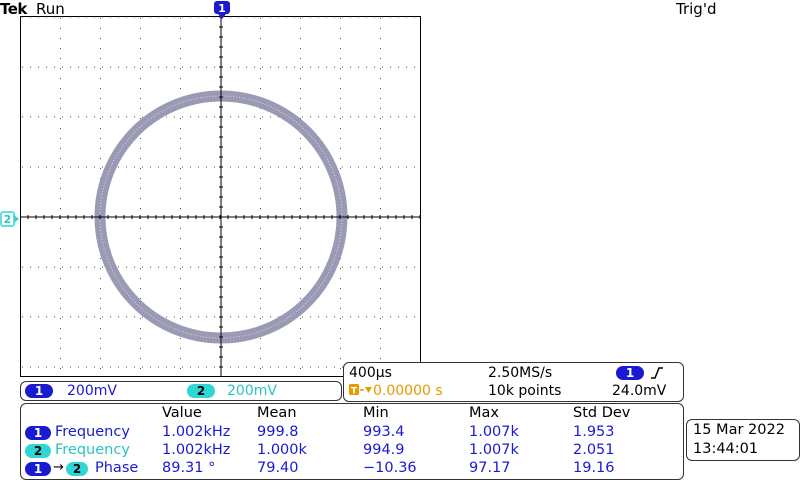 This screenshot has width=800, height=480. I want to click on row1-mean: 999.8, so click(278, 432).